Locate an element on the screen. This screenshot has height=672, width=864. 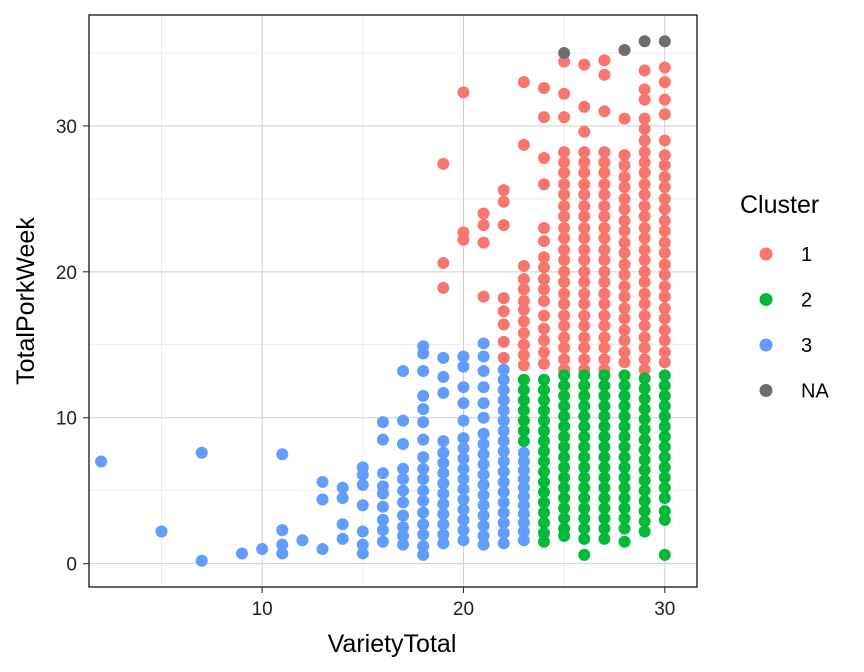
legend-label: 2 is located at coordinates (806, 301).